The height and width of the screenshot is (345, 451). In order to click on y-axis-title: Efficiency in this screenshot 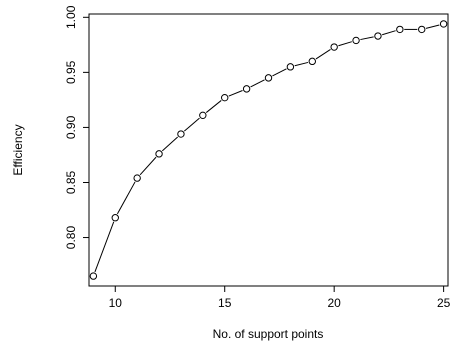, I will do `click(18, 149)`.